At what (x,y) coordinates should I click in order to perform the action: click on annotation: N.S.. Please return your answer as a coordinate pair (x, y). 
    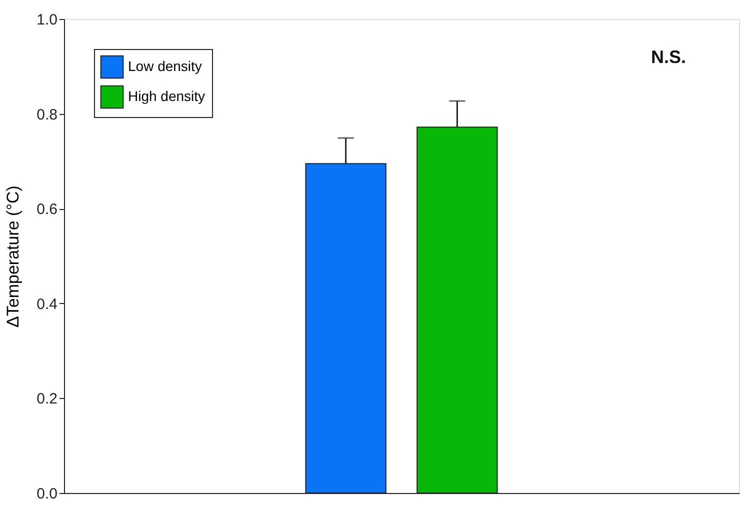
    Looking at the image, I should click on (668, 57).